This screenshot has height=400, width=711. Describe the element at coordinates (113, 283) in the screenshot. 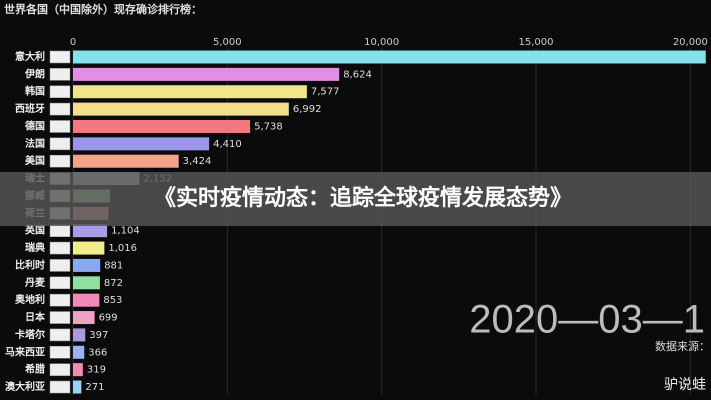

I see `value-label: 872` at that location.